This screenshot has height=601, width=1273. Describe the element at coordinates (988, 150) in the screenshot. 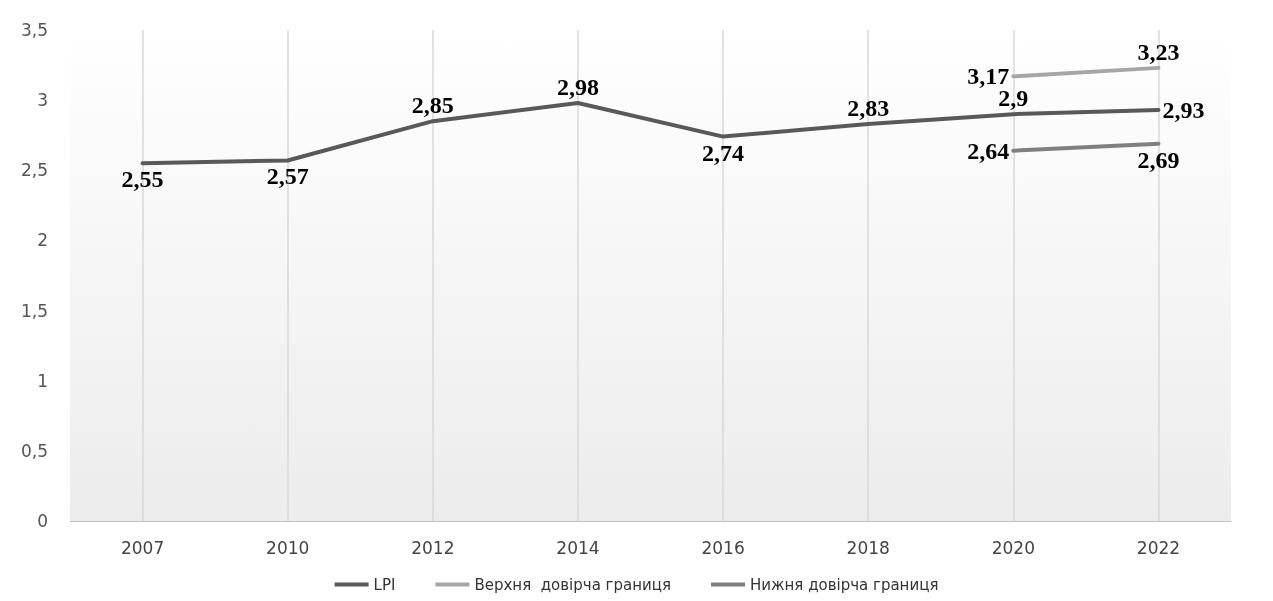

I see `data-label: 2,64` at that location.